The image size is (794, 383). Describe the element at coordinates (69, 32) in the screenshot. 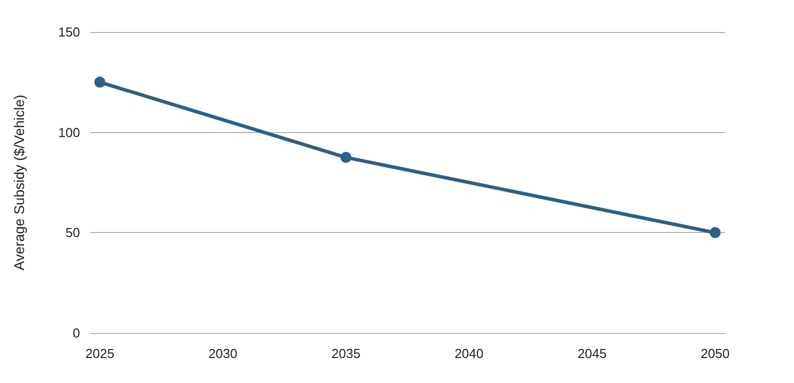

I see `y-tick-label: 150` at that location.